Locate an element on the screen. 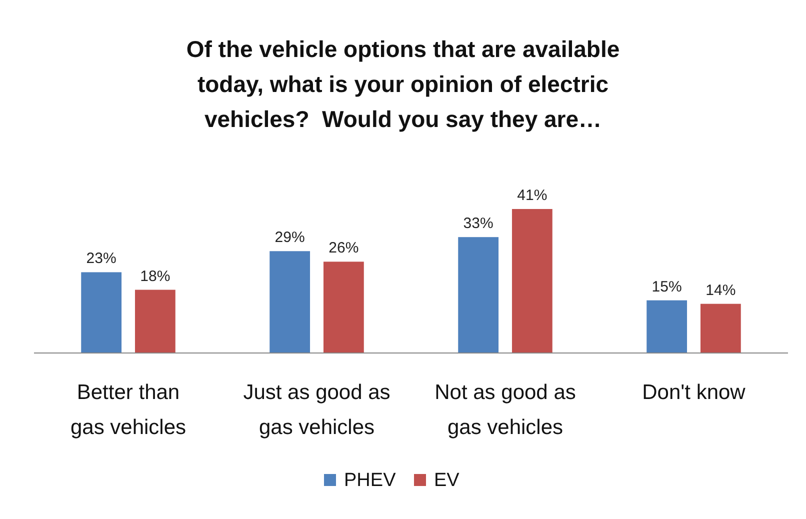 This screenshot has height=519, width=806. legend-label: PHEV is located at coordinates (370, 480).